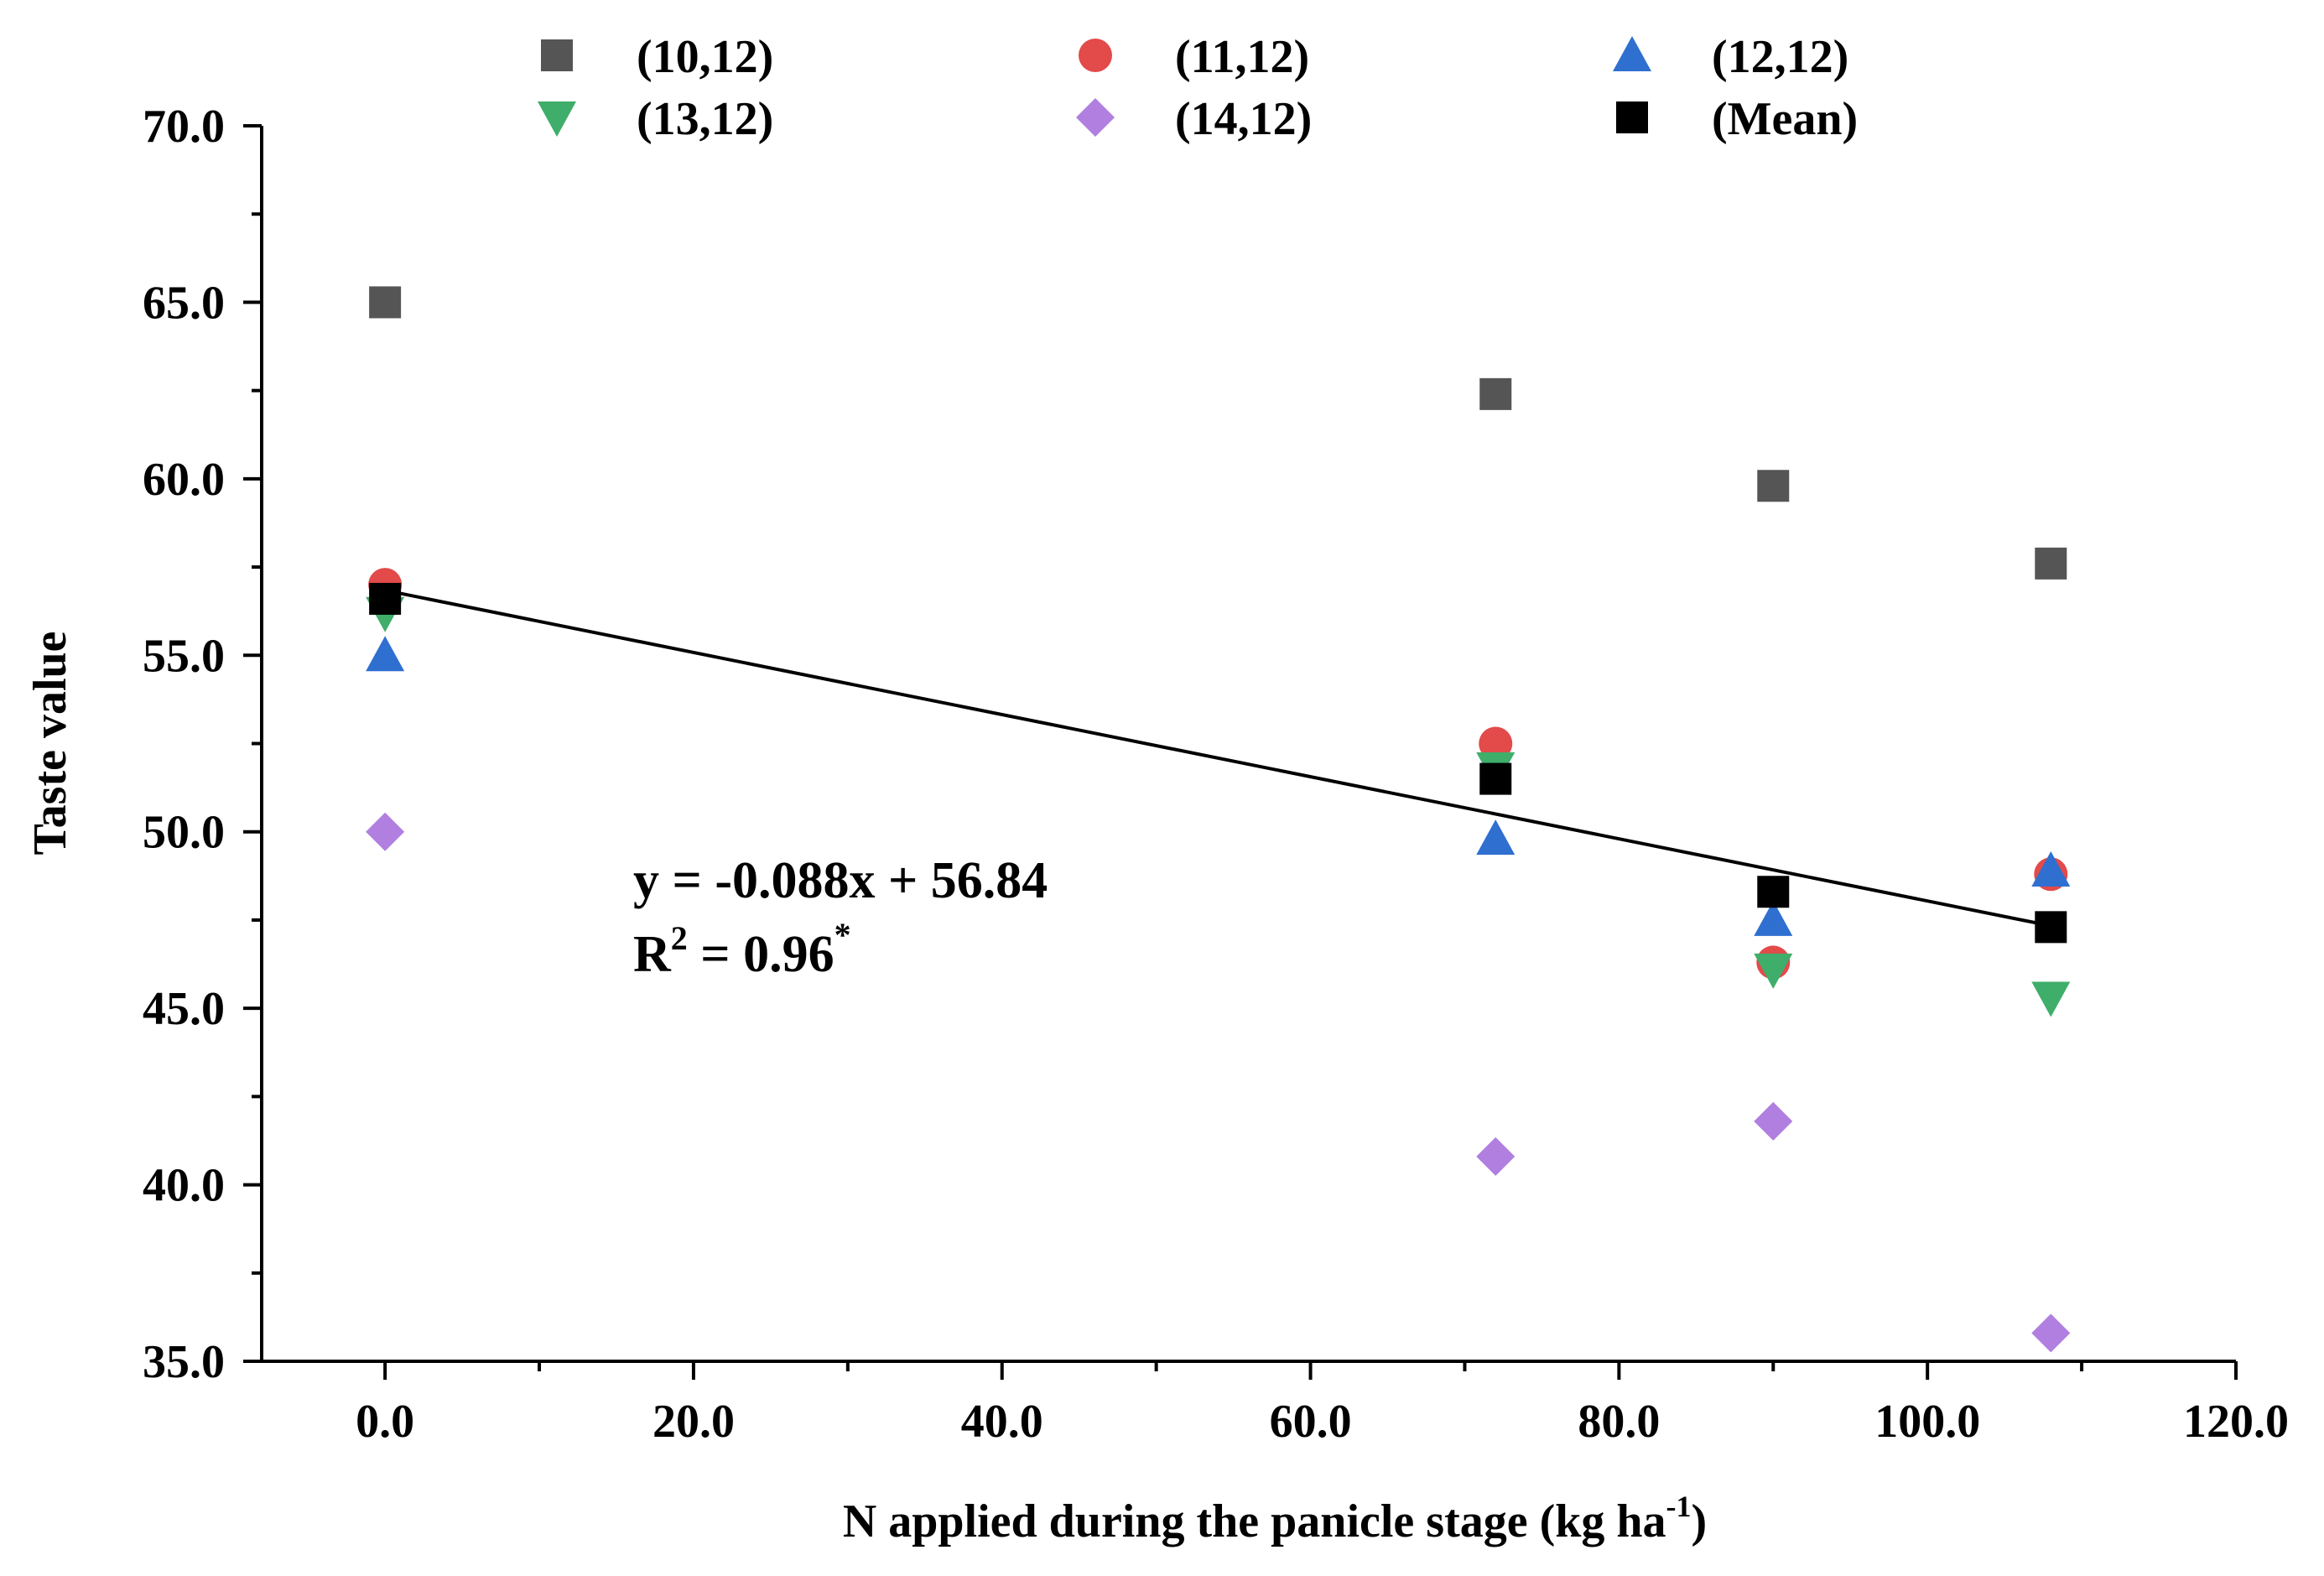  What do you see at coordinates (2236, 1422) in the screenshot?
I see `x-tick-label: 120.0` at bounding box center [2236, 1422].